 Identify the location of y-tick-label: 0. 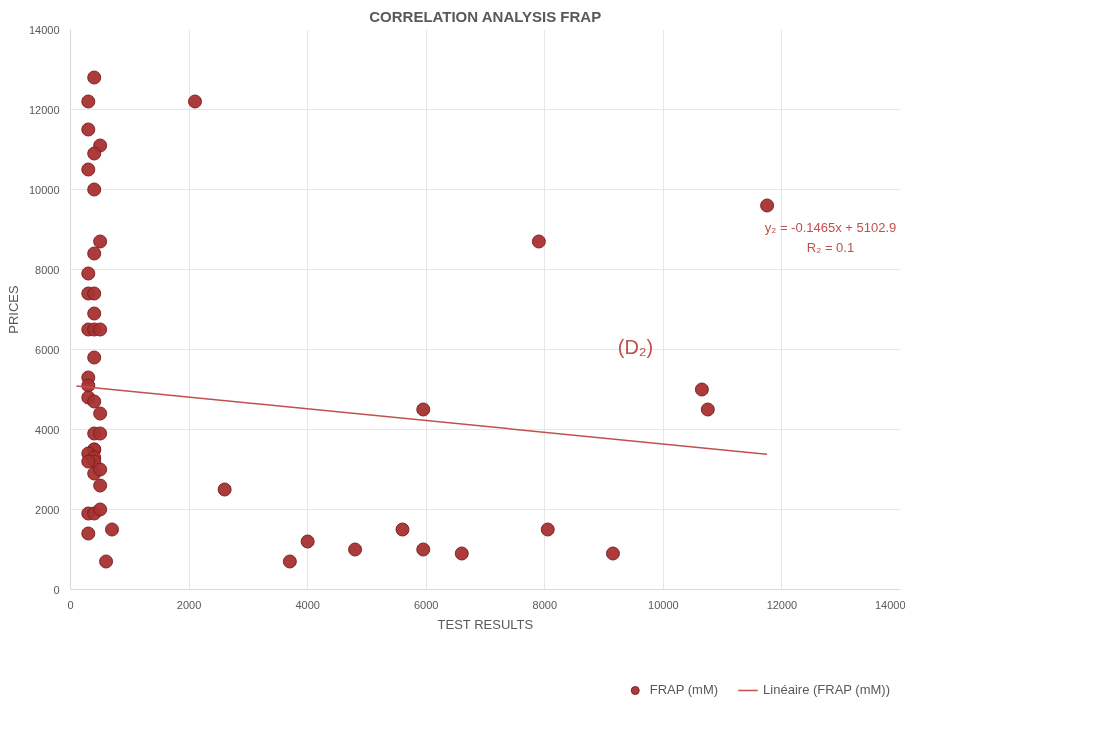
(56, 589).